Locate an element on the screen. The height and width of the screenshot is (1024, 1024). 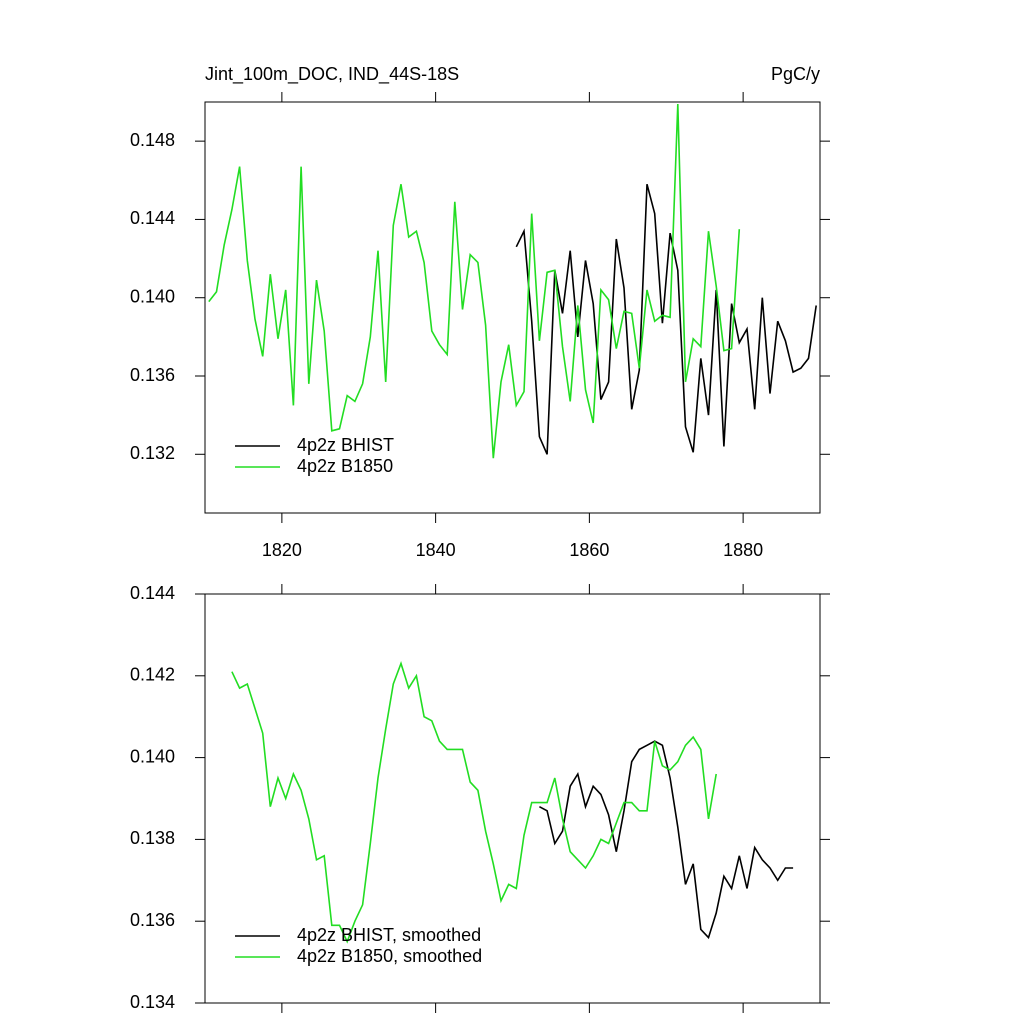
x-tick-label: 1820 is located at coordinates (282, 550).